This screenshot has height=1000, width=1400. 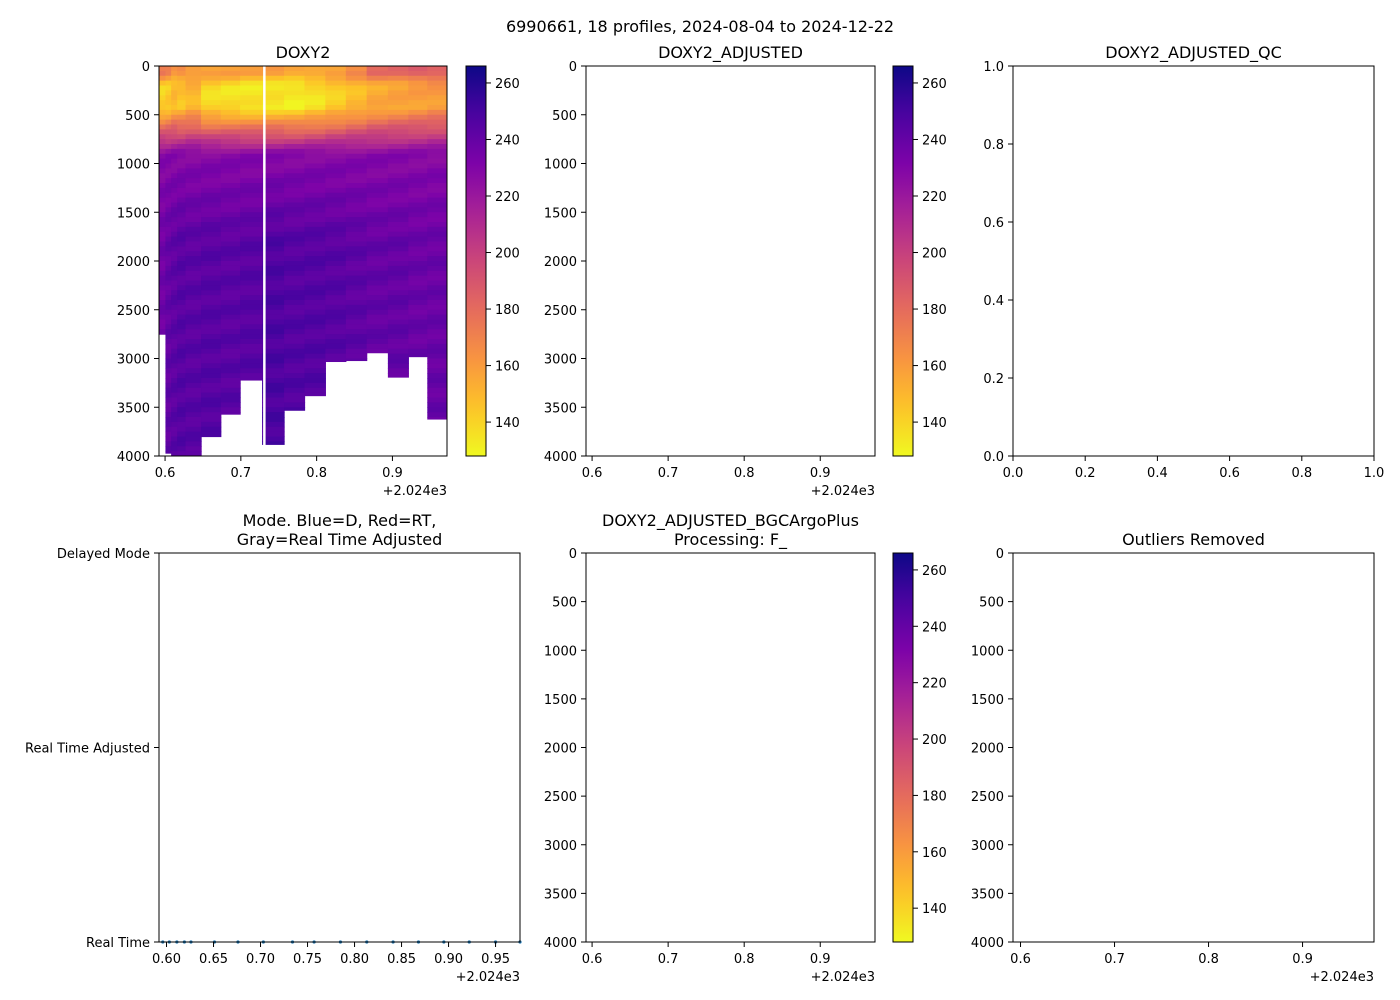 I want to click on y-tick-label: 0.4, so click(x=993, y=301).